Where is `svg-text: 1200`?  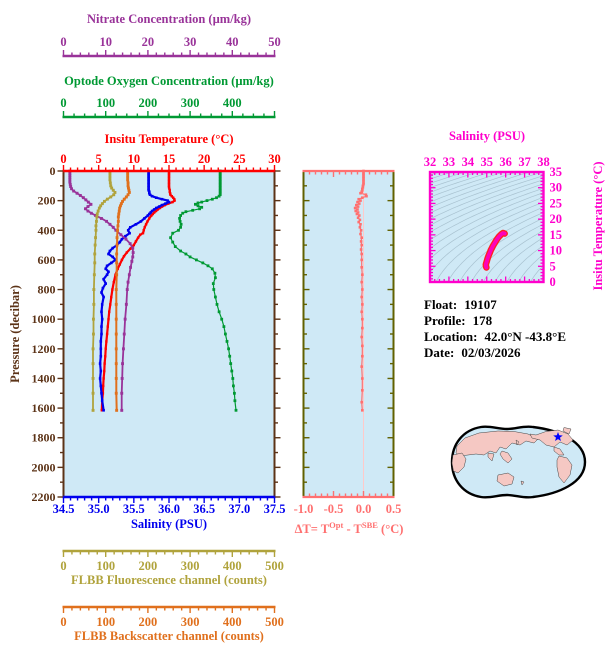 svg-text: 1200 is located at coordinates (44, 349).